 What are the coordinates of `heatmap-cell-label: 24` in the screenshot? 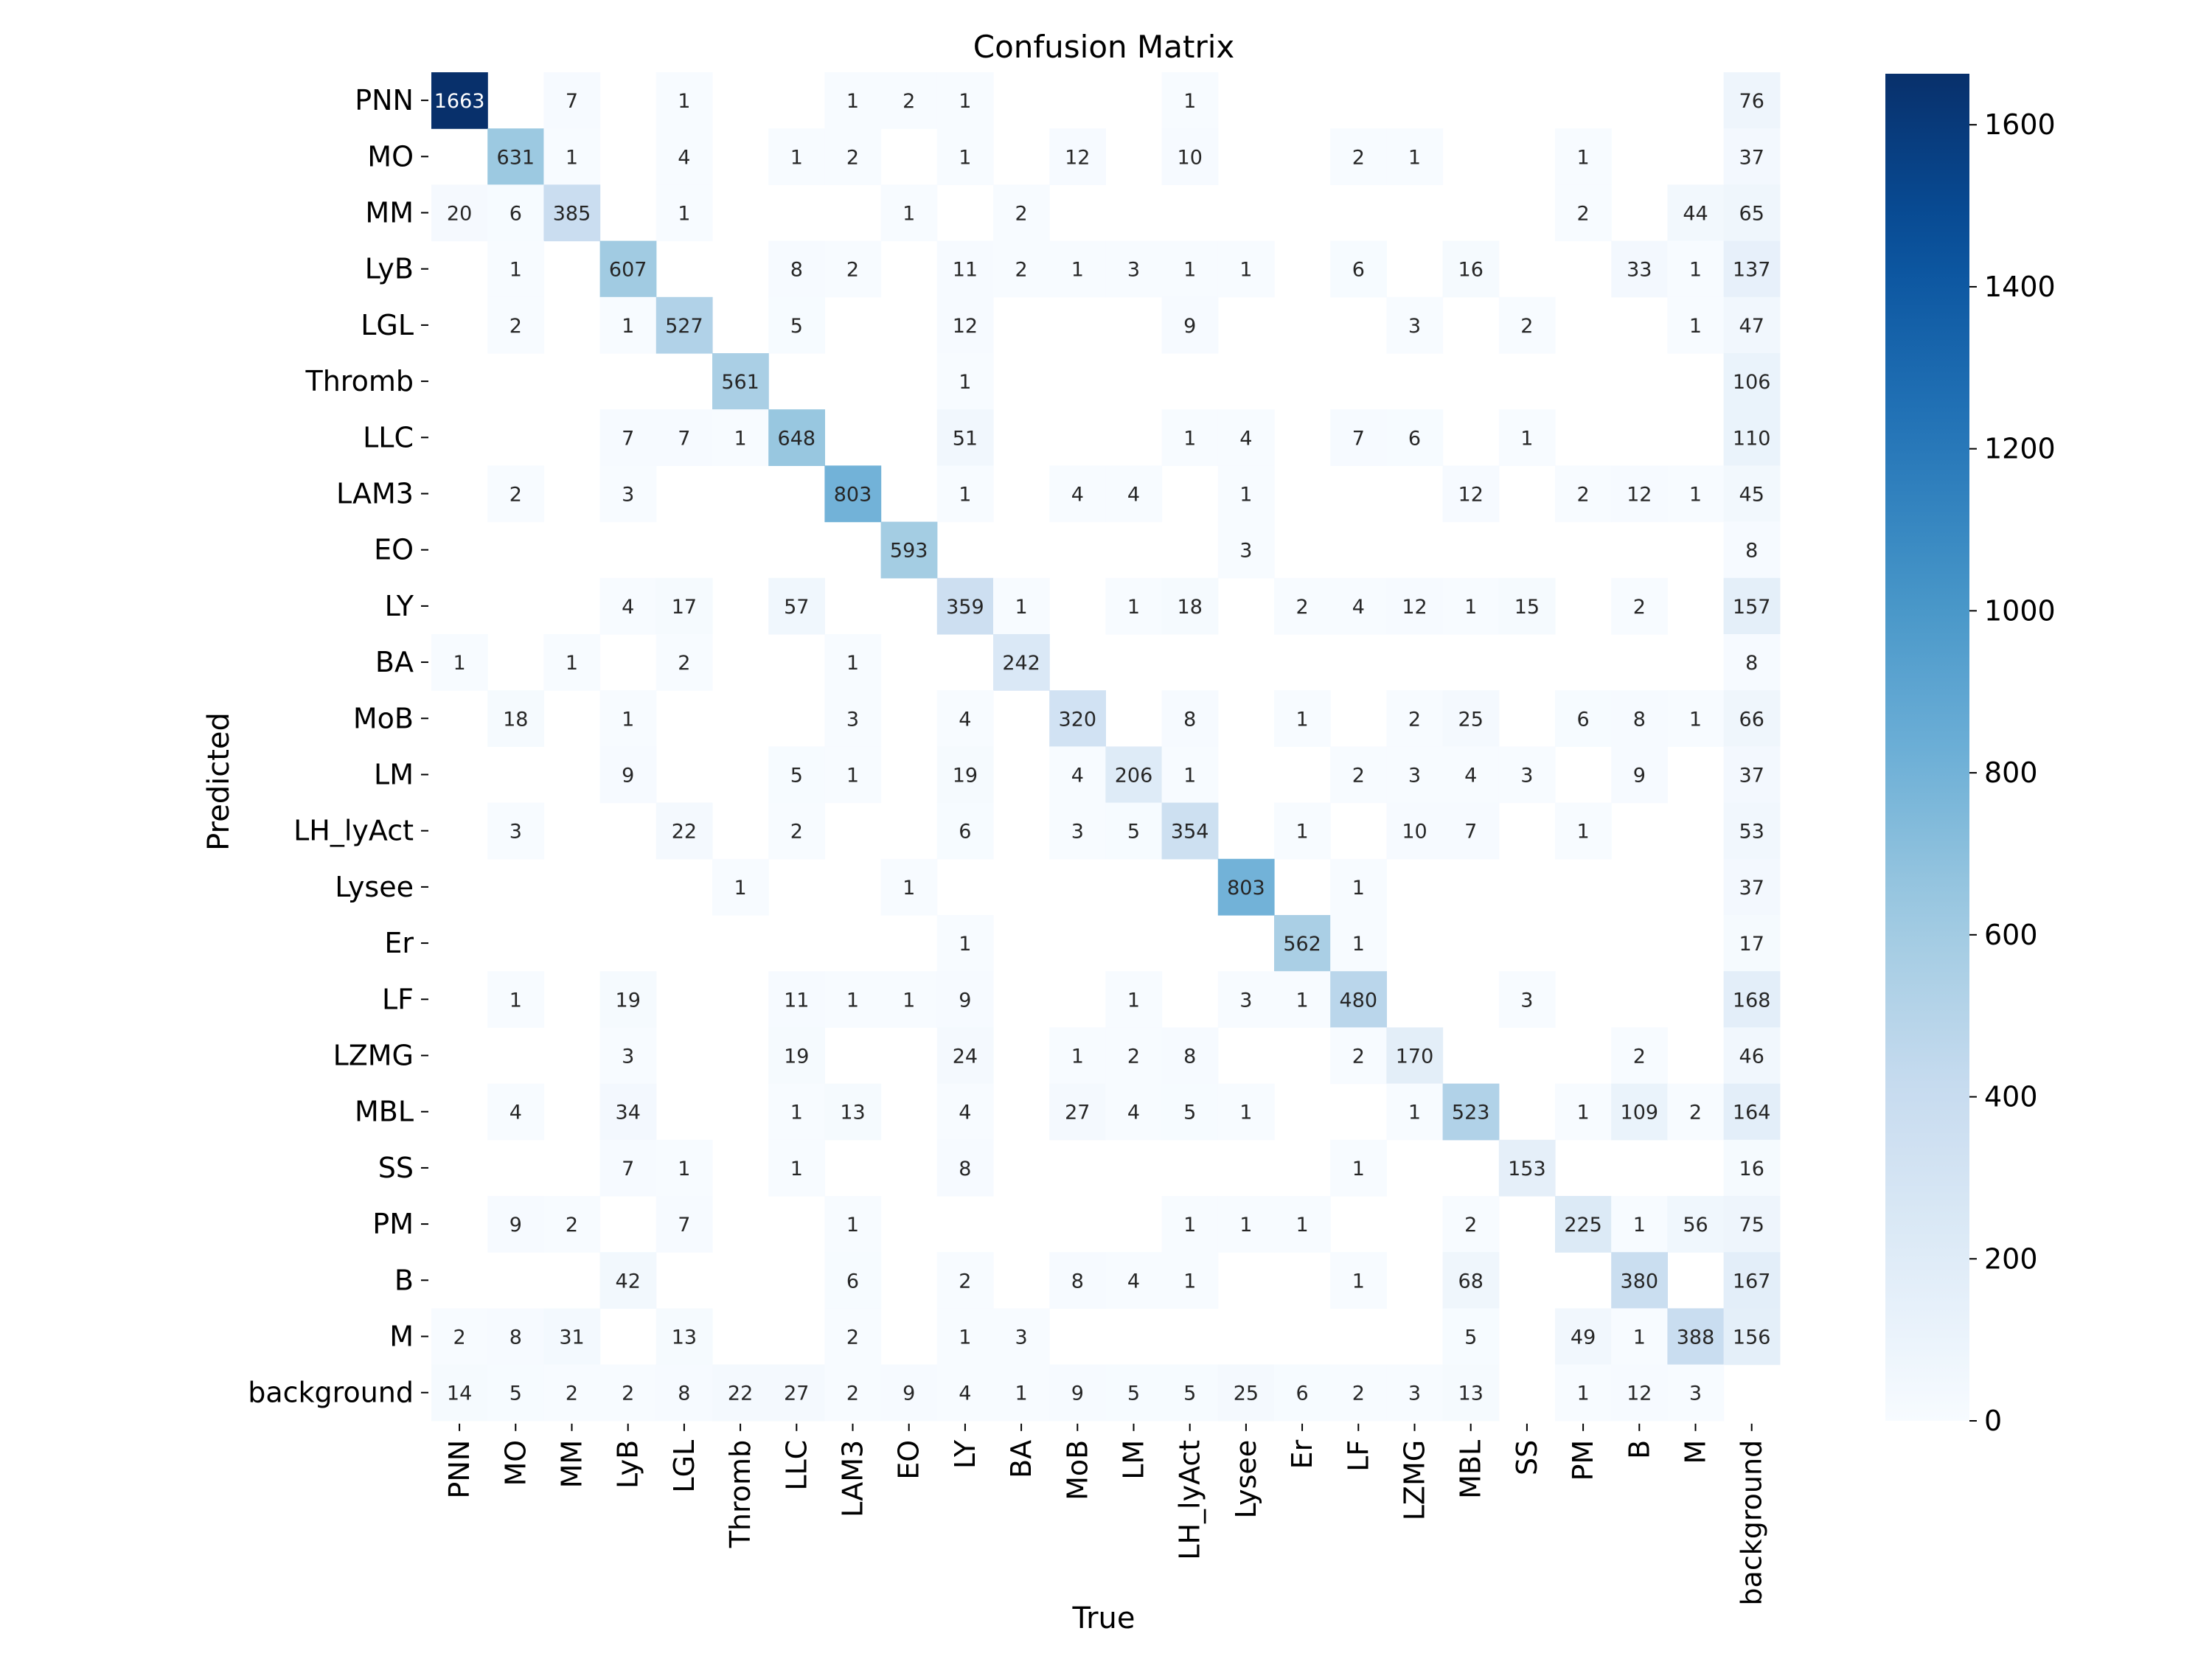 It's located at (965, 1057).